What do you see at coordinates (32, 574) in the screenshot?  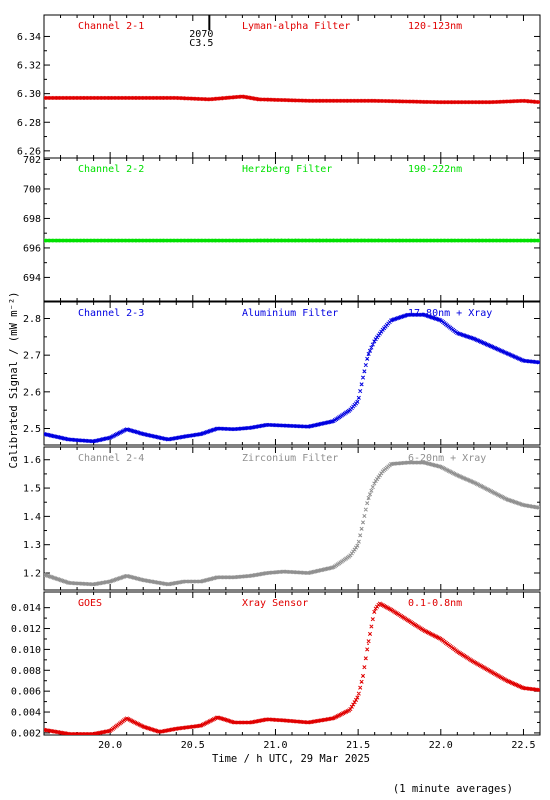 I see `y-tick-label: 1.2` at bounding box center [32, 574].